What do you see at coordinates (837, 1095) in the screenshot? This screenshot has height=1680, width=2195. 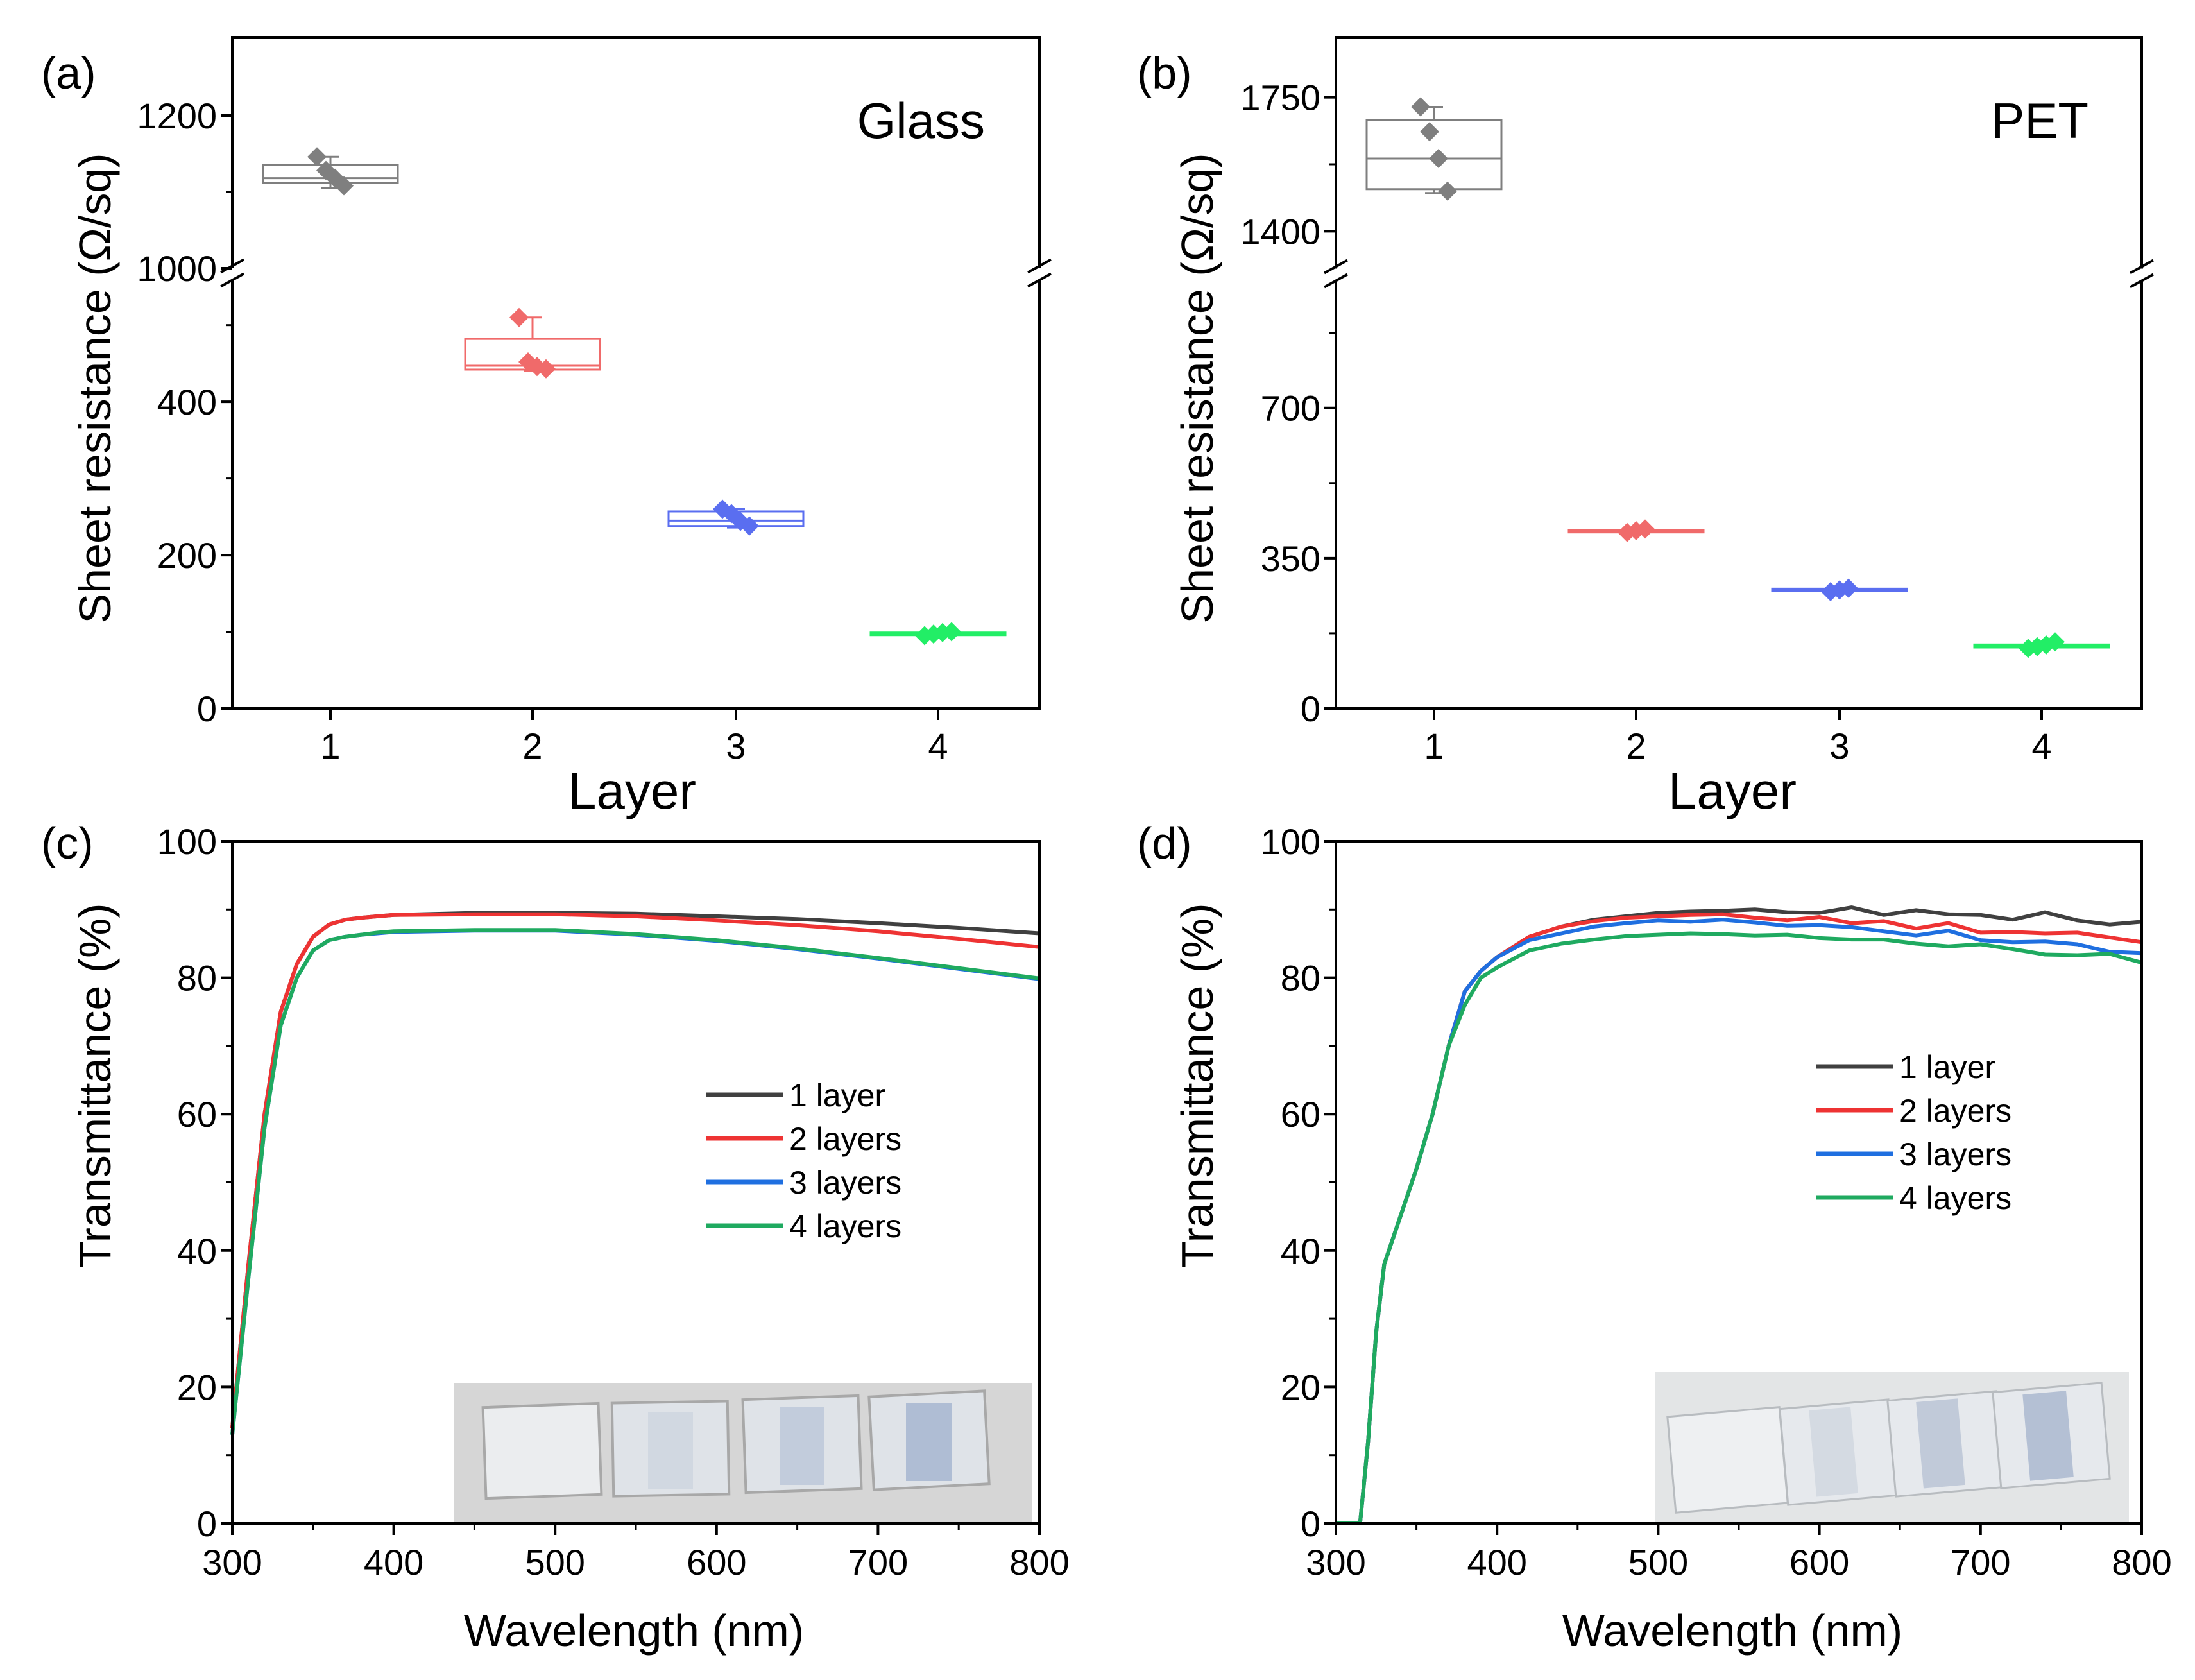 I see `legend-label-c-1: 1 layer` at bounding box center [837, 1095].